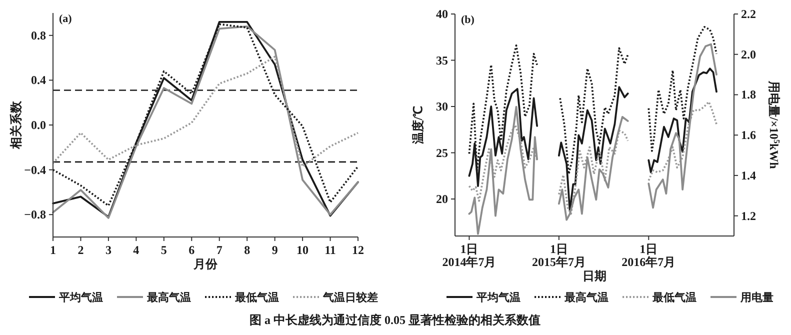  Describe the element at coordinates (748, 175) in the screenshot. I see `y2-tick-label: 1.4` at that location.